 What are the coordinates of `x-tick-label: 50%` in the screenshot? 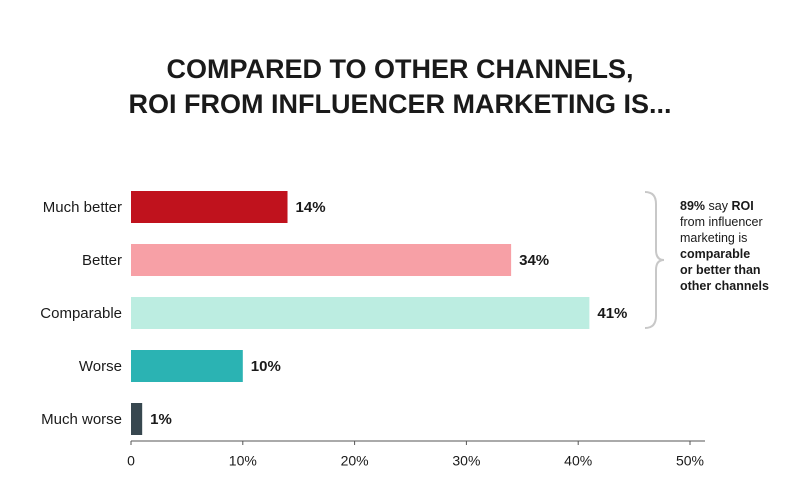 It's located at (690, 461).